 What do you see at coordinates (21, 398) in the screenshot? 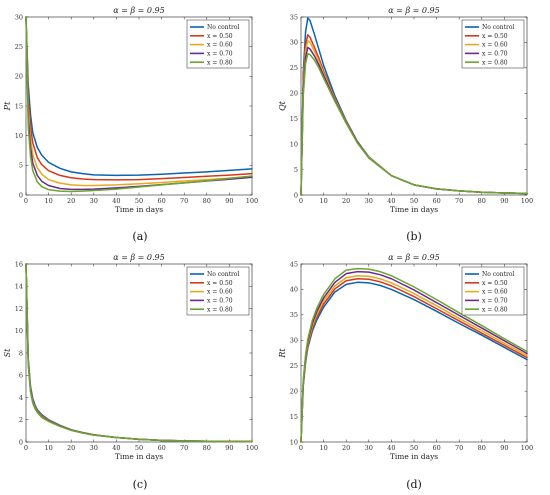
I see `y-tick-label: 4` at bounding box center [21, 398].